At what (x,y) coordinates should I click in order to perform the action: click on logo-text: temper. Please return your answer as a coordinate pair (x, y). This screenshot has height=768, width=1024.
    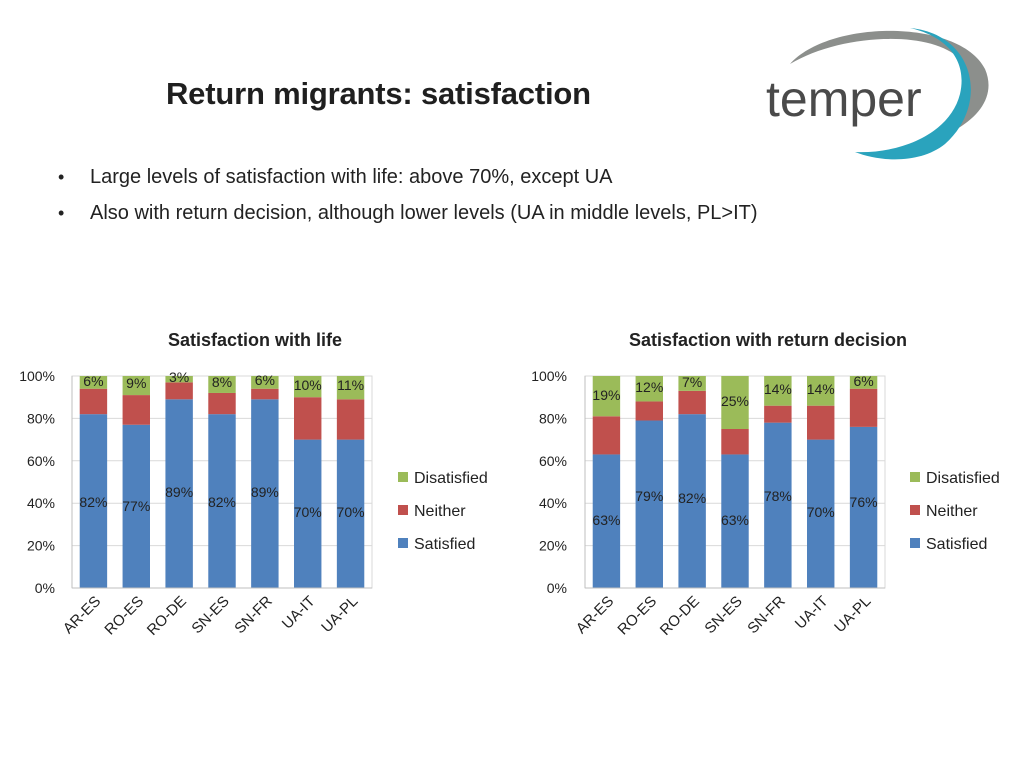
    Looking at the image, I should click on (844, 99).